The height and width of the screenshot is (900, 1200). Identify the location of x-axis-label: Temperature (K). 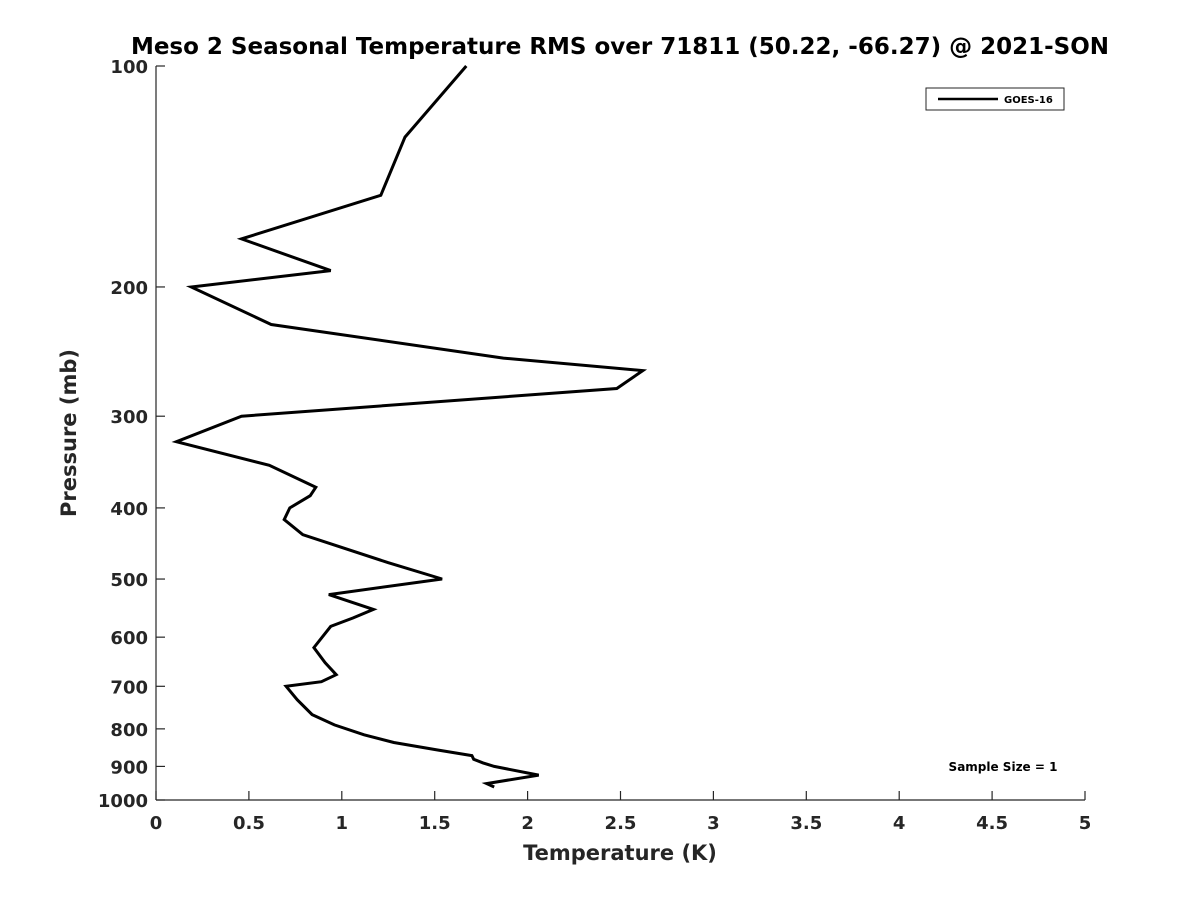
(620, 853).